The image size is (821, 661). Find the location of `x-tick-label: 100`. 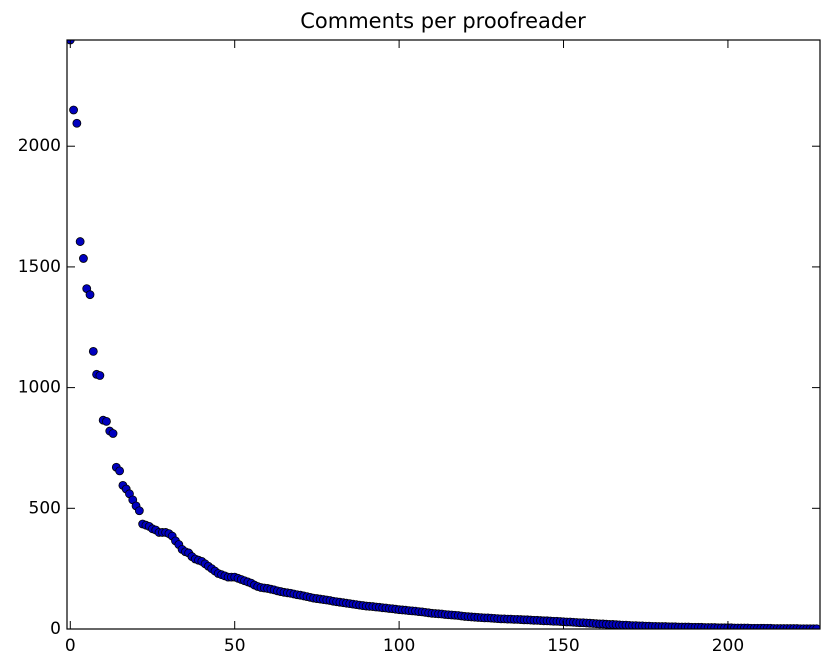

x-tick-label: 100 is located at coordinates (399, 646).